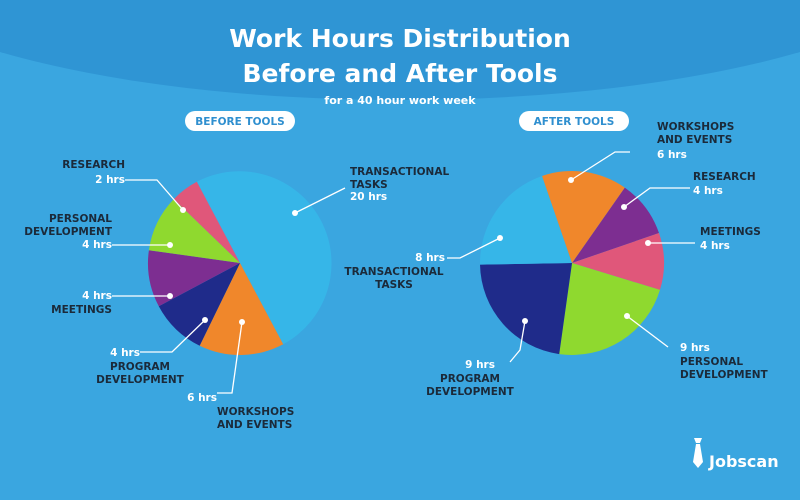 This screenshot has height=500, width=800. What do you see at coordinates (255, 412) in the screenshot?
I see `before-workshops-and-events-label: WORKSHOPS` at bounding box center [255, 412].